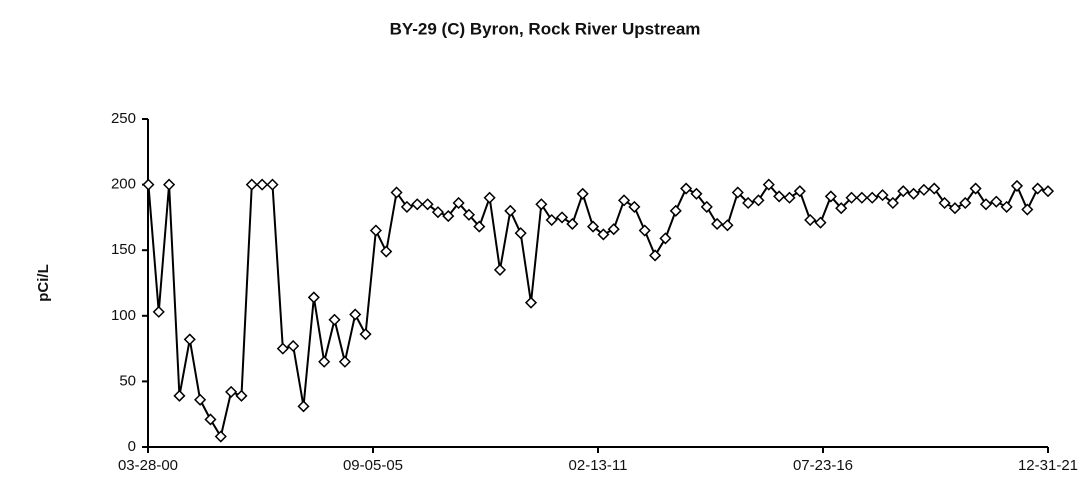  I want to click on x-tick-label: 07-23-16, so click(823, 465).